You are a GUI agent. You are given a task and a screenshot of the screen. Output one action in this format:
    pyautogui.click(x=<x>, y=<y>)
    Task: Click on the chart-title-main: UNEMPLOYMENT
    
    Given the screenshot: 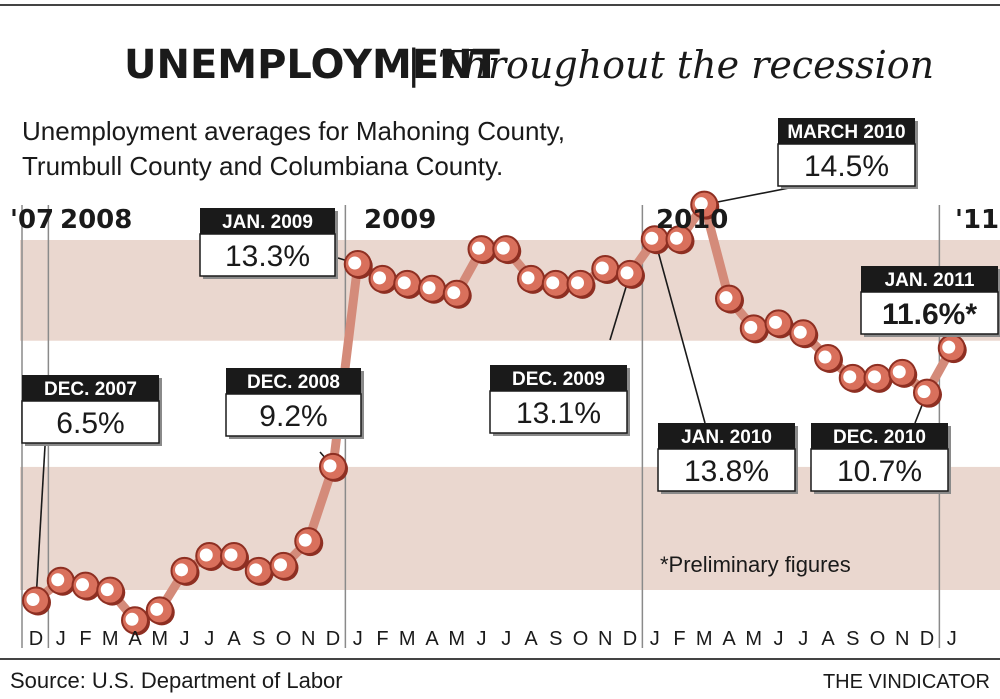 What is the action you would take?
    pyautogui.click(x=312, y=65)
    